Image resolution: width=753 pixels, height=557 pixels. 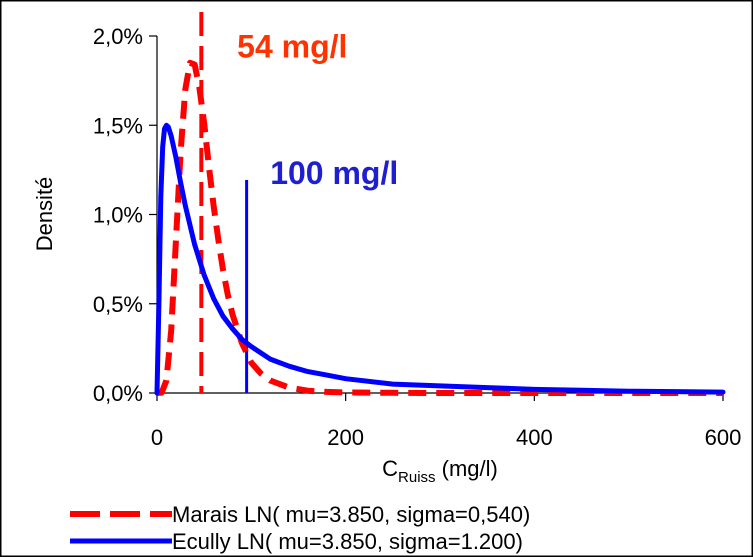 What do you see at coordinates (118, 393) in the screenshot?
I see `y-tick-label: 0,0%` at bounding box center [118, 393].